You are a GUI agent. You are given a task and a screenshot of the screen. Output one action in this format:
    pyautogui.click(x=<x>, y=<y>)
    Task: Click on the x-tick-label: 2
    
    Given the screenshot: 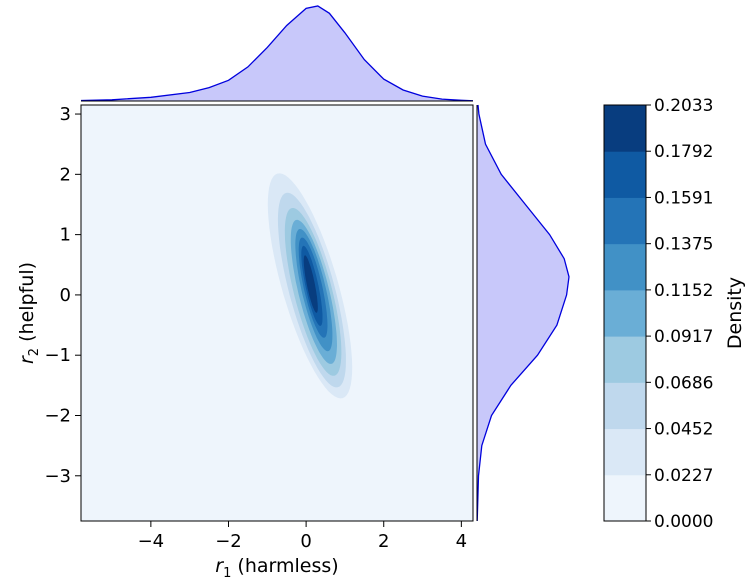 What is the action you would take?
    pyautogui.click(x=383, y=541)
    